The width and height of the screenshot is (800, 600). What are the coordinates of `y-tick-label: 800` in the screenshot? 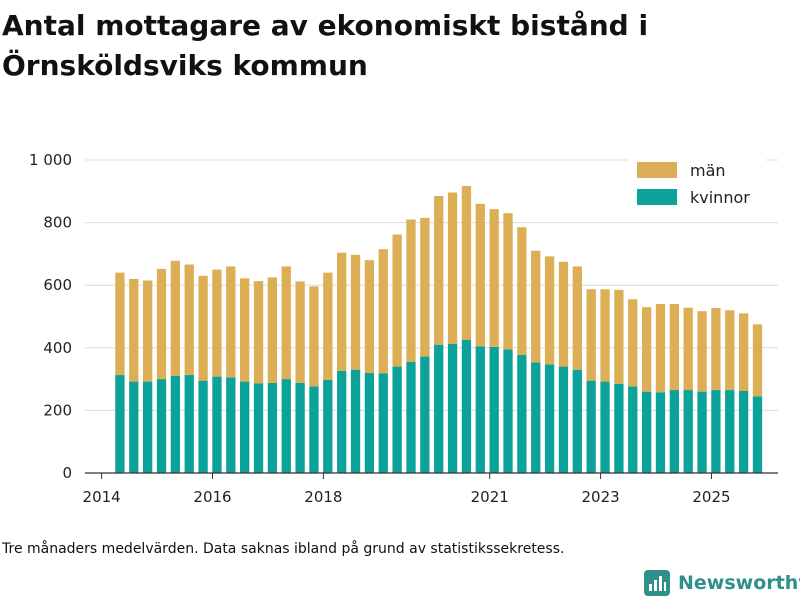 It's located at (57, 223).